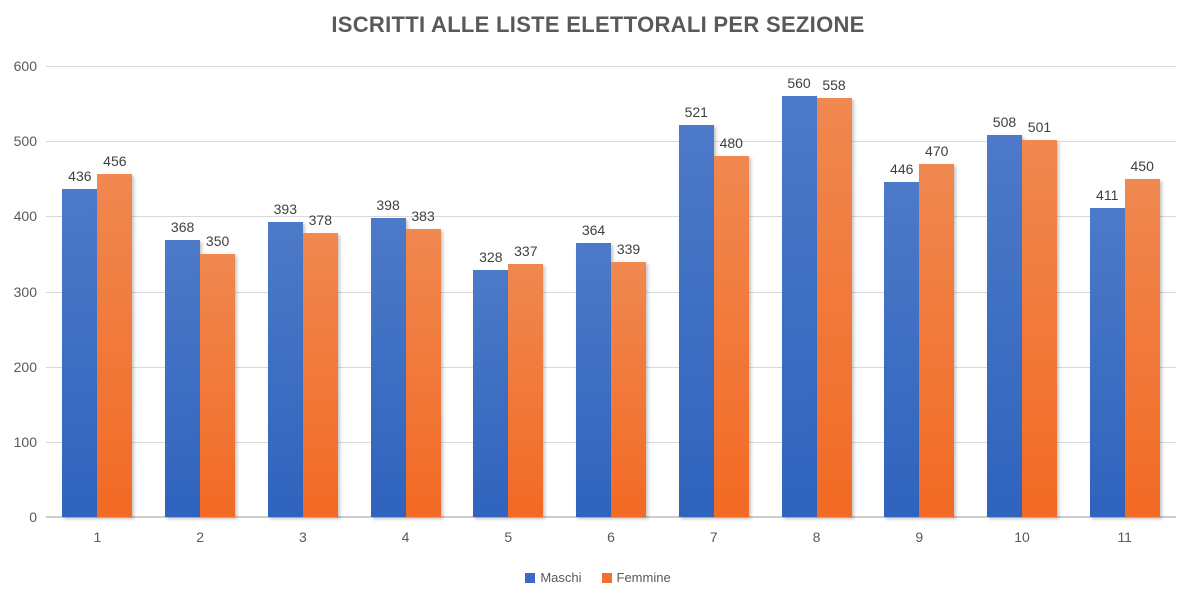  What do you see at coordinates (1124, 537) in the screenshot?
I see `x-tick-label: 11` at bounding box center [1124, 537].